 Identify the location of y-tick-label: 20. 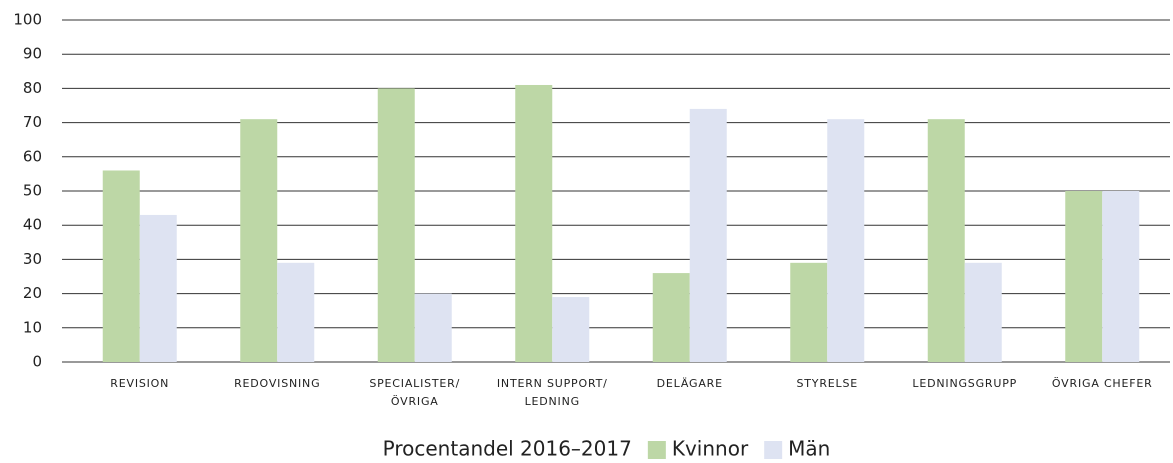
(32, 293).